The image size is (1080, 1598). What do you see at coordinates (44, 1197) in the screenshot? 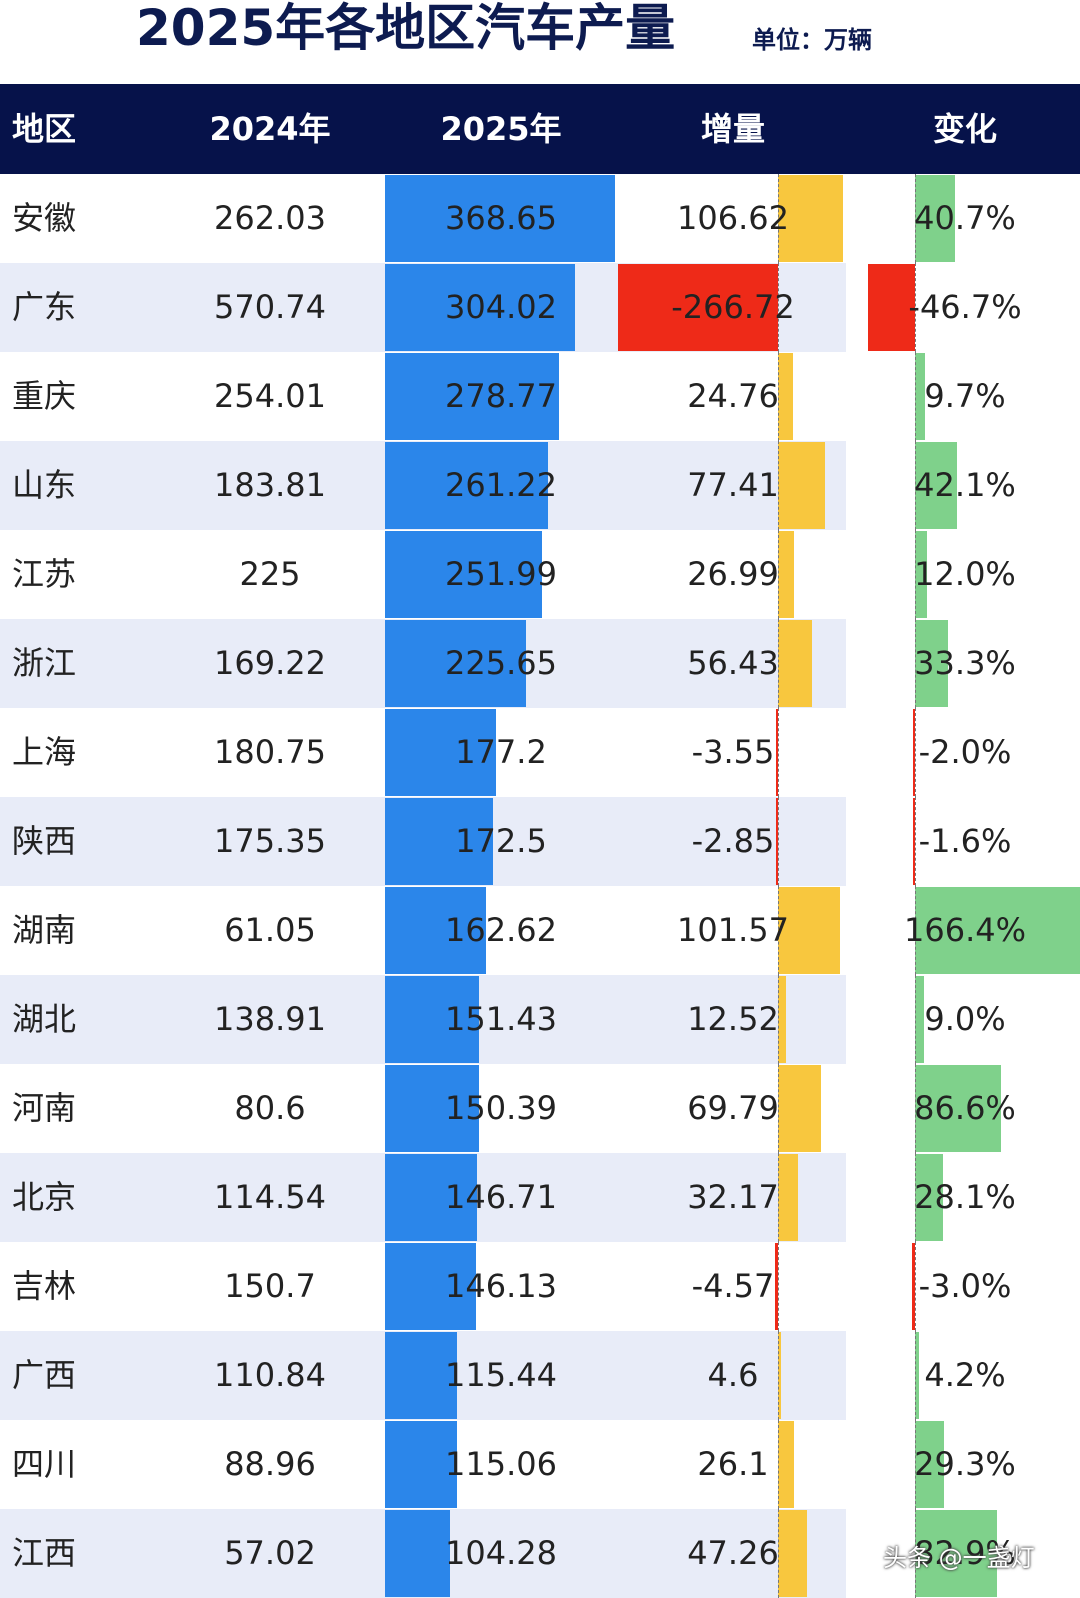
I see `region-cell: 北京` at bounding box center [44, 1197].